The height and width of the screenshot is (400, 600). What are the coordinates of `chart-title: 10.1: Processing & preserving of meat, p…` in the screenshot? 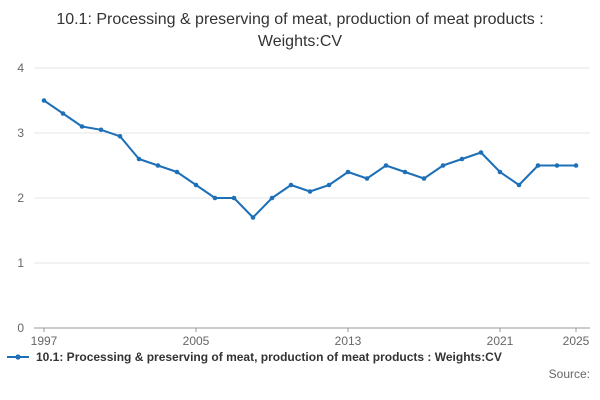 It's located at (300, 30).